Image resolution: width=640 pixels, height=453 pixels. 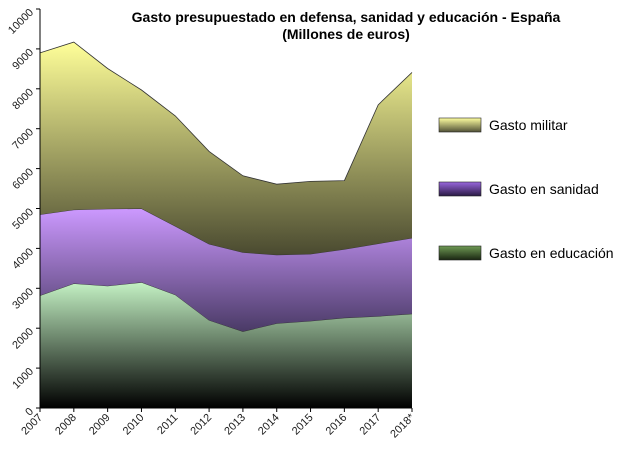 I want to click on x-tick-label: 2016, so click(x=337, y=425).